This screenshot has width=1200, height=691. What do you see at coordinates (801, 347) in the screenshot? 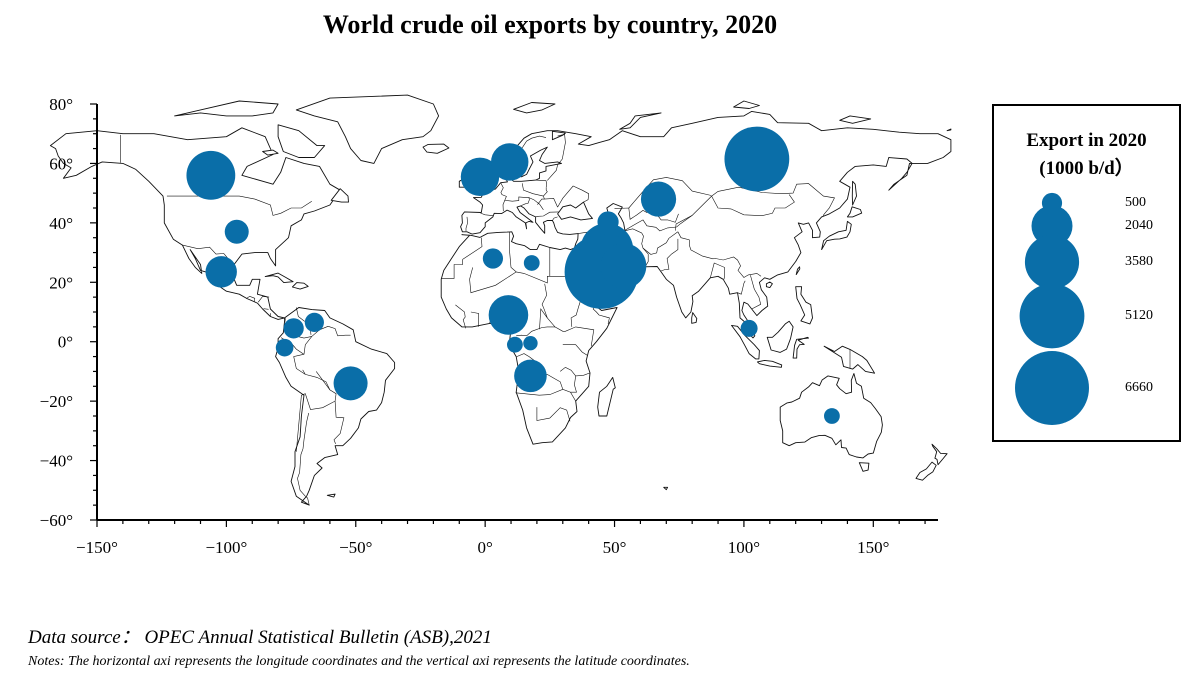
I see `land-sulawesi` at bounding box center [801, 347].